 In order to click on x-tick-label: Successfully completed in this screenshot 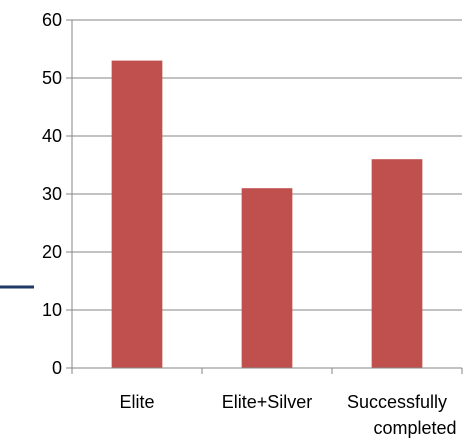, I will do `click(402, 415)`.